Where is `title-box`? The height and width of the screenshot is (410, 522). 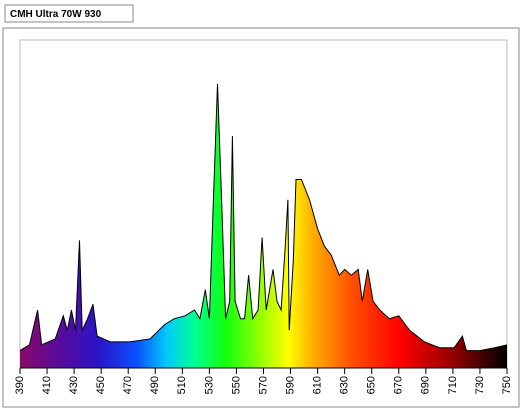
title-box is located at coordinates (69, 13).